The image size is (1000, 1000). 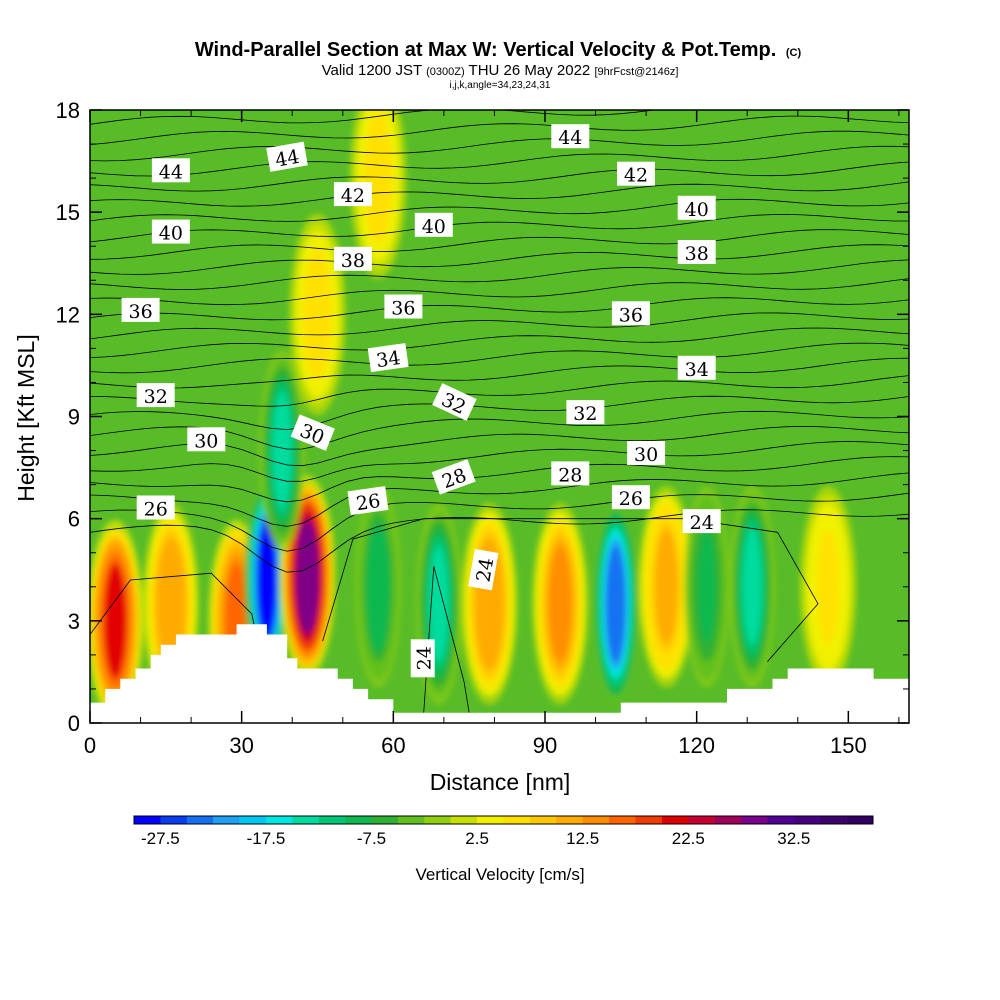 What do you see at coordinates (26, 417) in the screenshot?
I see `y-axis-label: Height [Kft MSL]` at bounding box center [26, 417].